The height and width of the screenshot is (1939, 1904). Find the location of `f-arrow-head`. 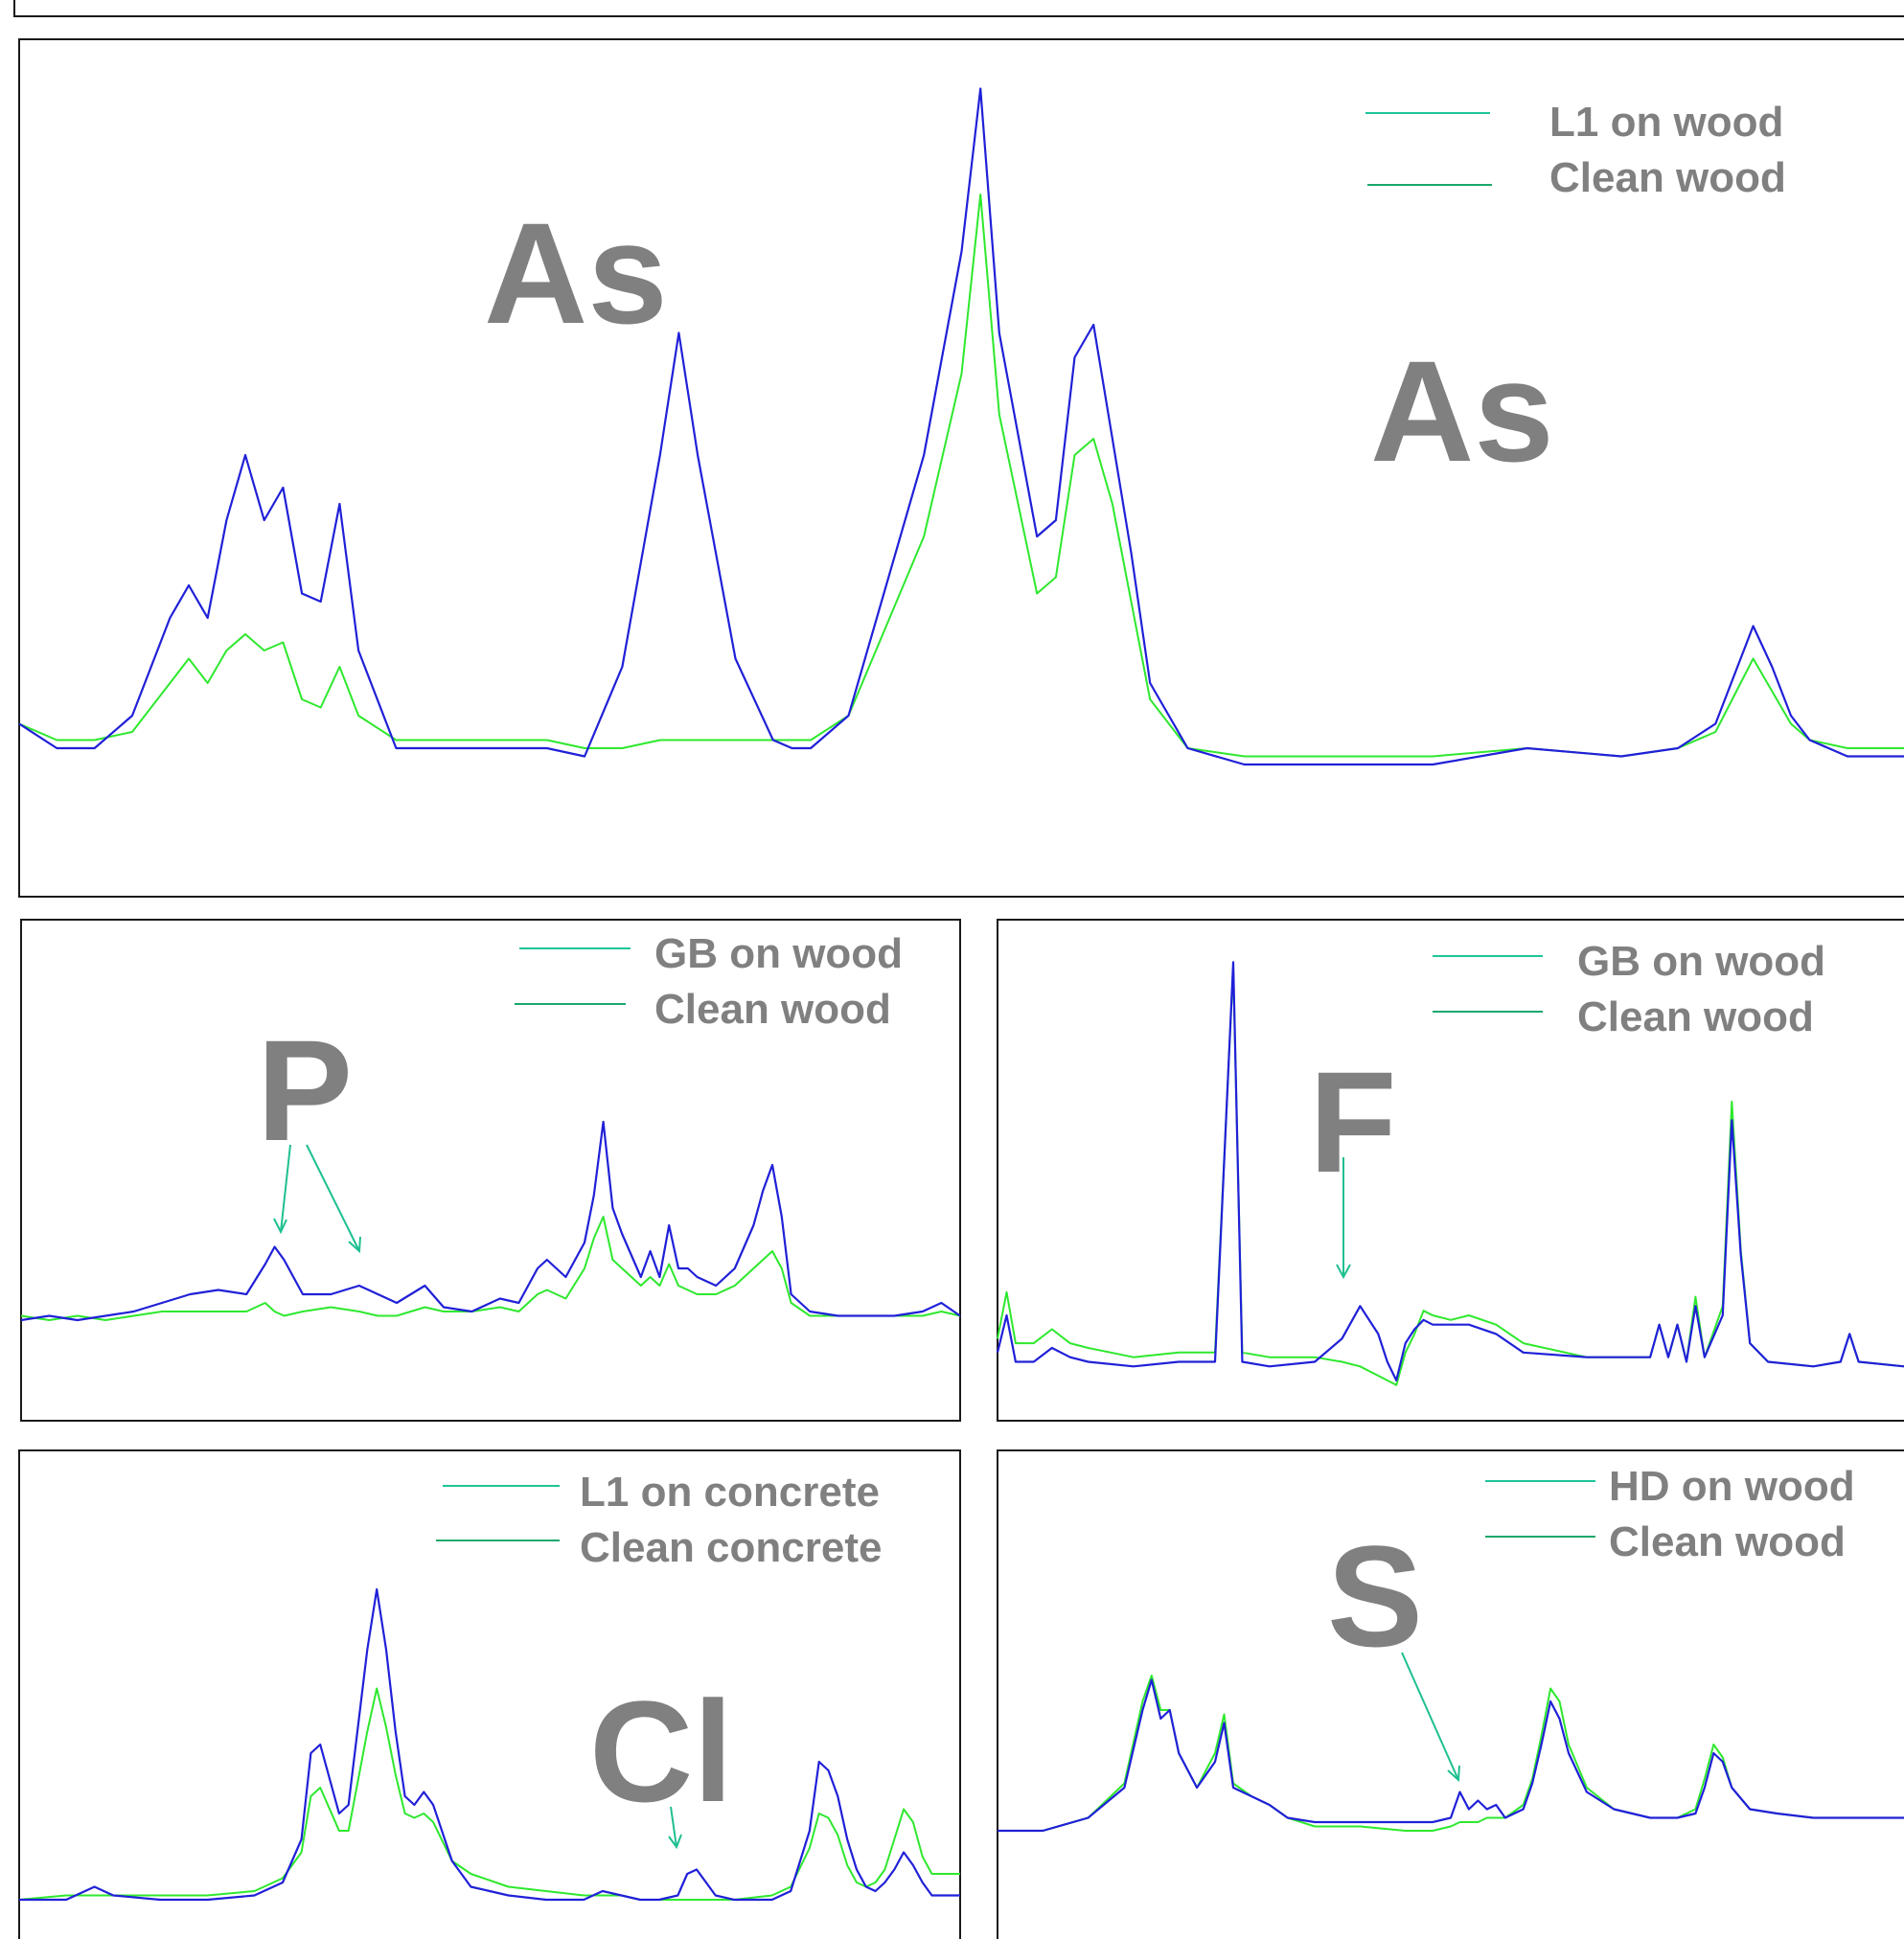

f-arrow-head is located at coordinates (1344, 1272).